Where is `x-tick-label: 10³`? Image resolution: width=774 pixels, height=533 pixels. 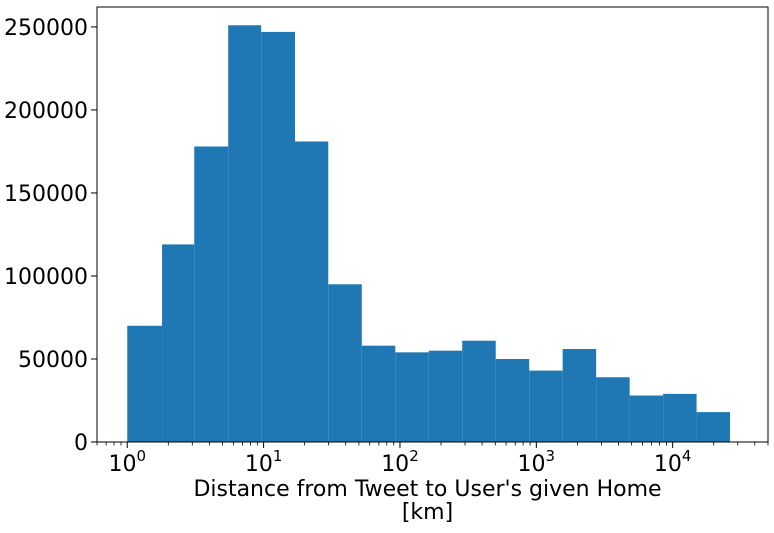
x-tick-label: 10³ is located at coordinates (537, 462).